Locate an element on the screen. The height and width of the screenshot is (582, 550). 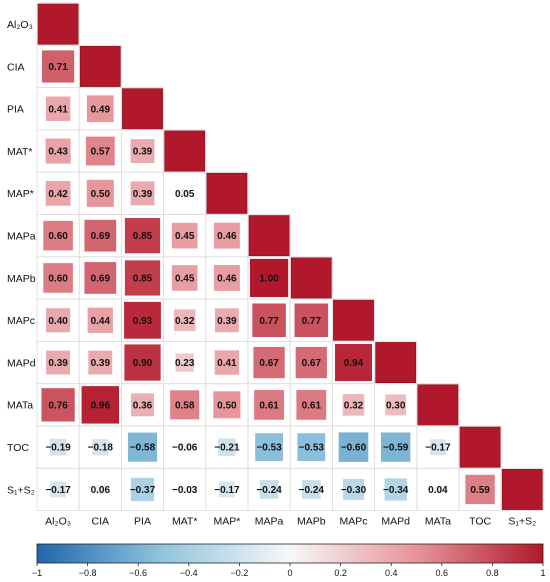
corr-value-label: −0.18 is located at coordinates (101, 448).